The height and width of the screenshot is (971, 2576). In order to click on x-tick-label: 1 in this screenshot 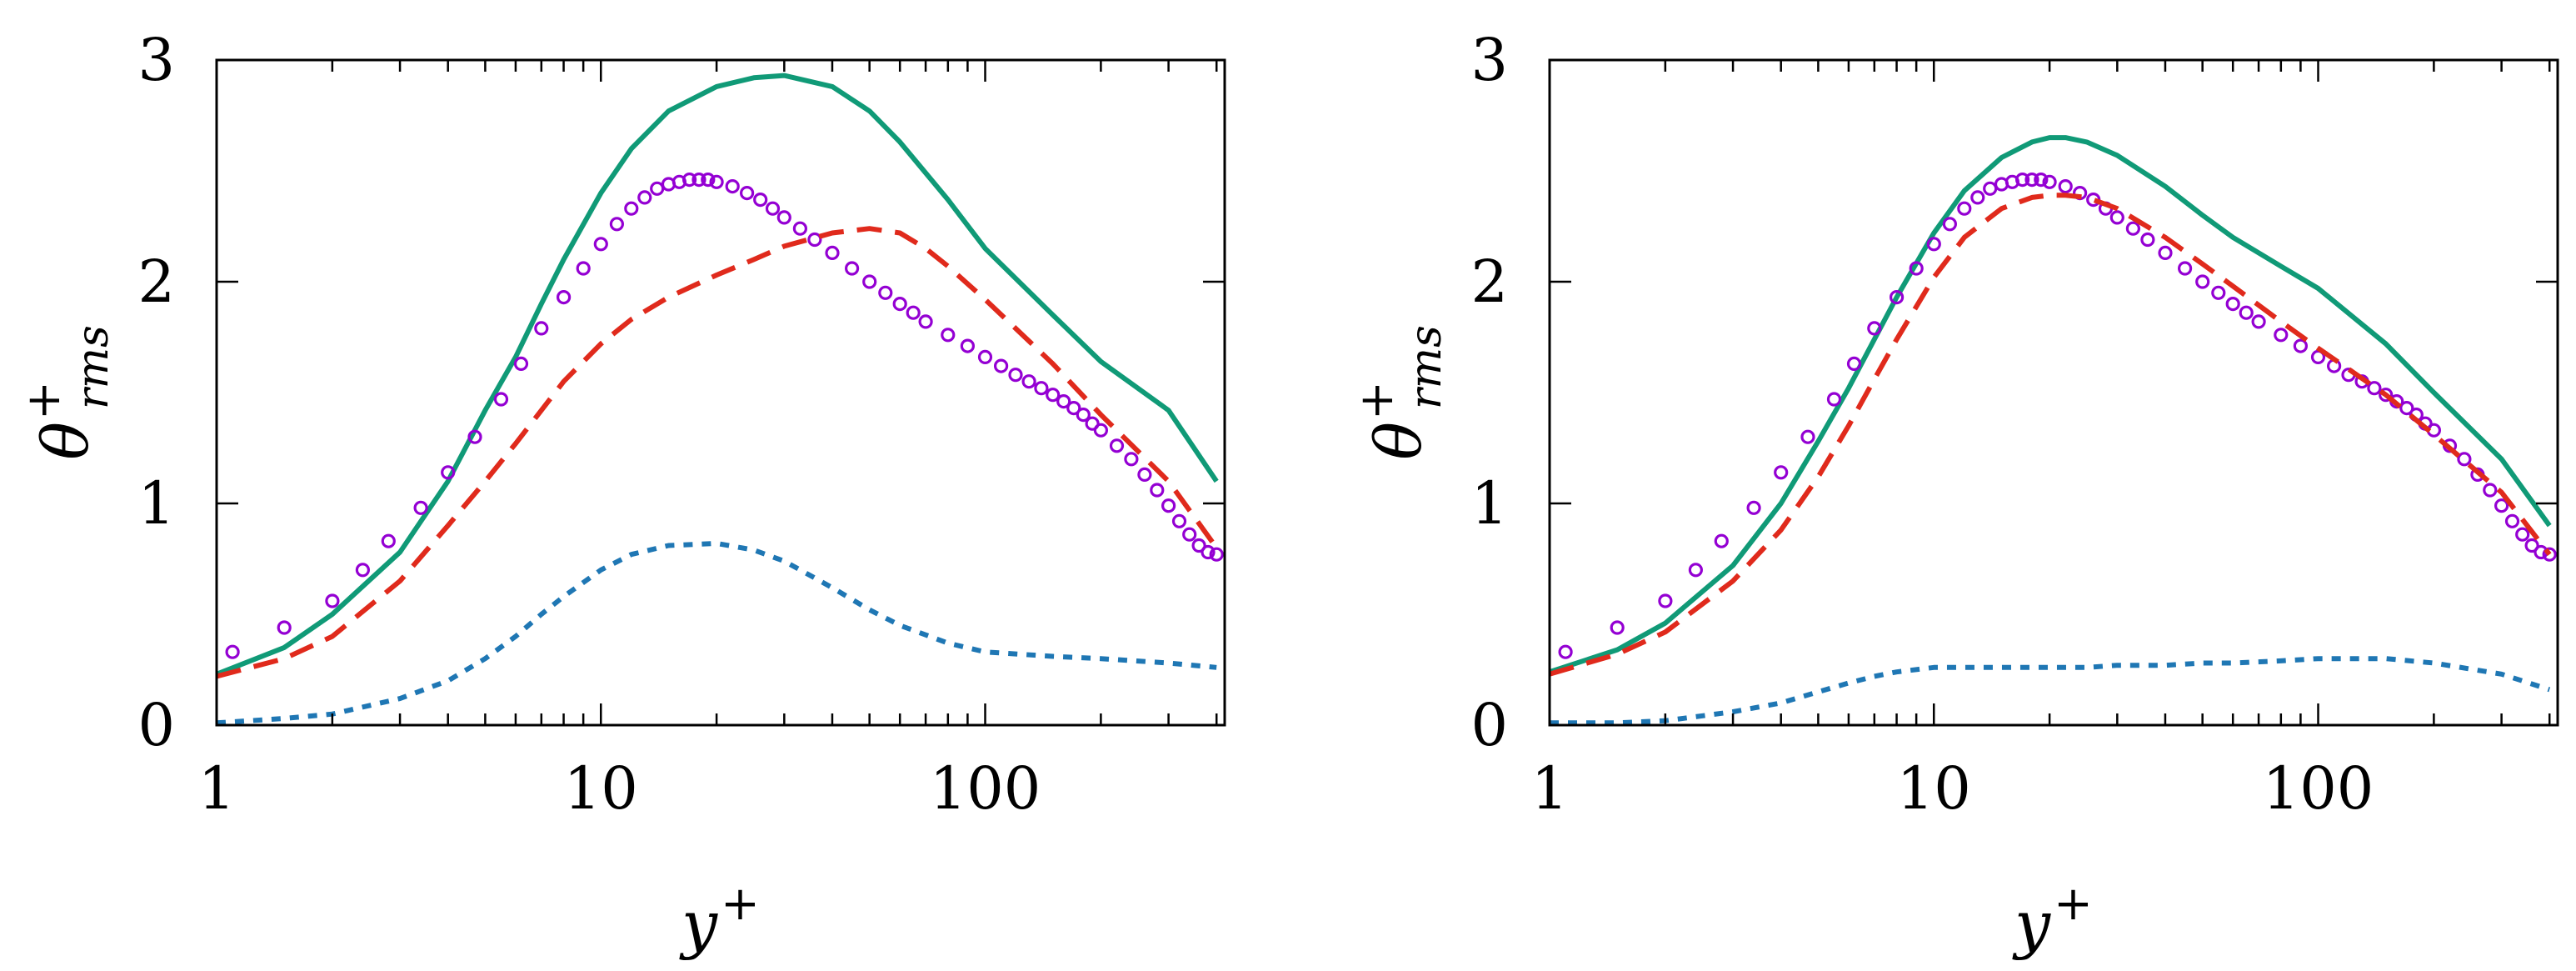, I will do `click(1550, 788)`.